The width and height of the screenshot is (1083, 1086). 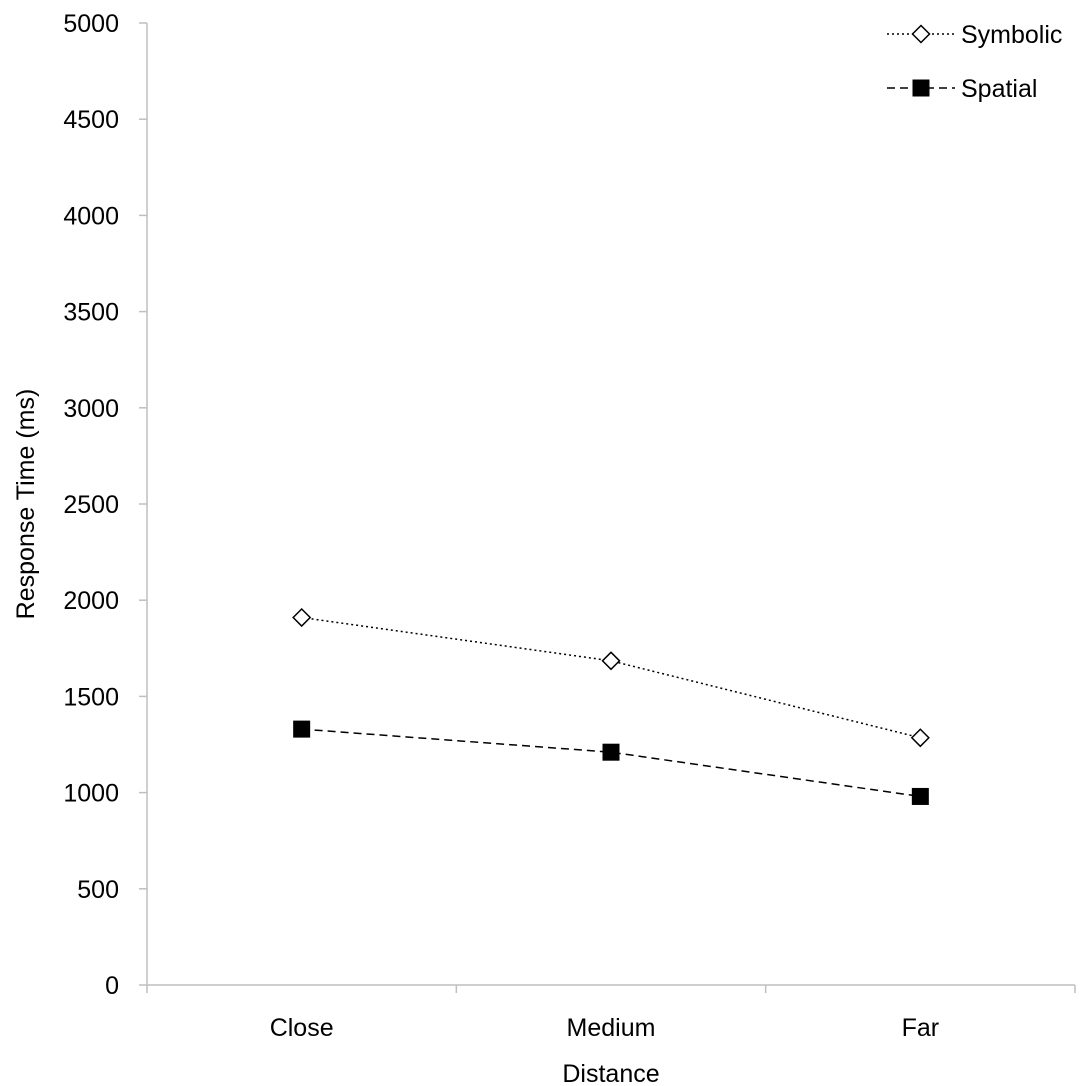 I want to click on y-ticks: 0 500 1000 1500 2000 2500 3000 3500 4000 4500 5000, so click(x=105, y=505).